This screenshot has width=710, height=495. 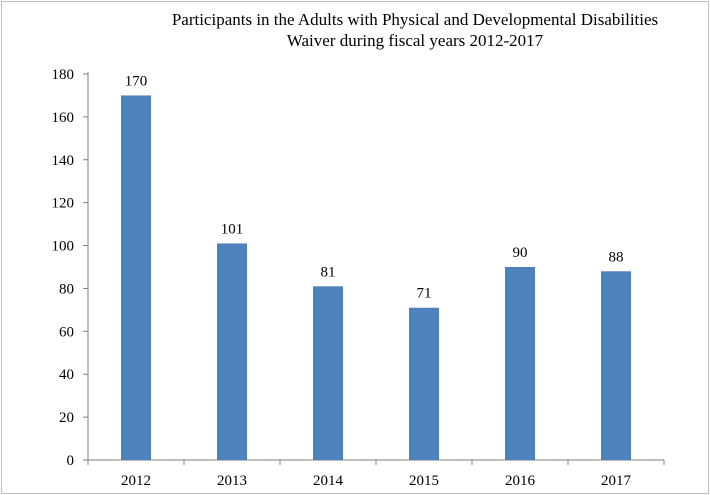 I want to click on x-tick-label-2012: 2012, so click(x=136, y=481).